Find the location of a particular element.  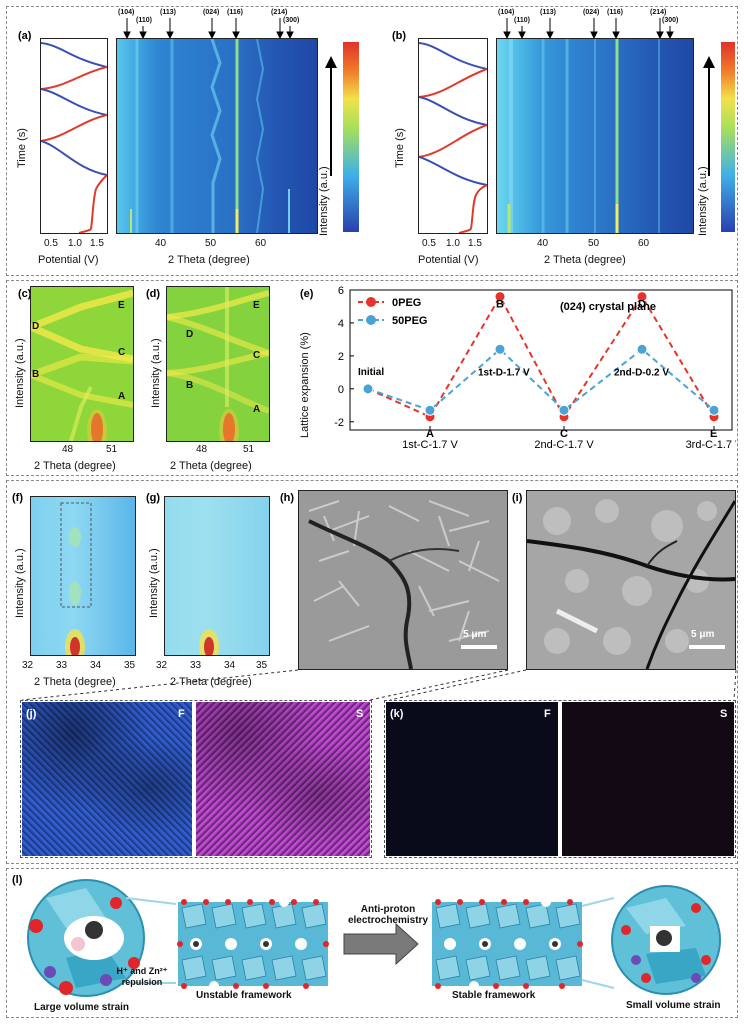

peak-a-110: (110) is located at coordinates (144, 20).